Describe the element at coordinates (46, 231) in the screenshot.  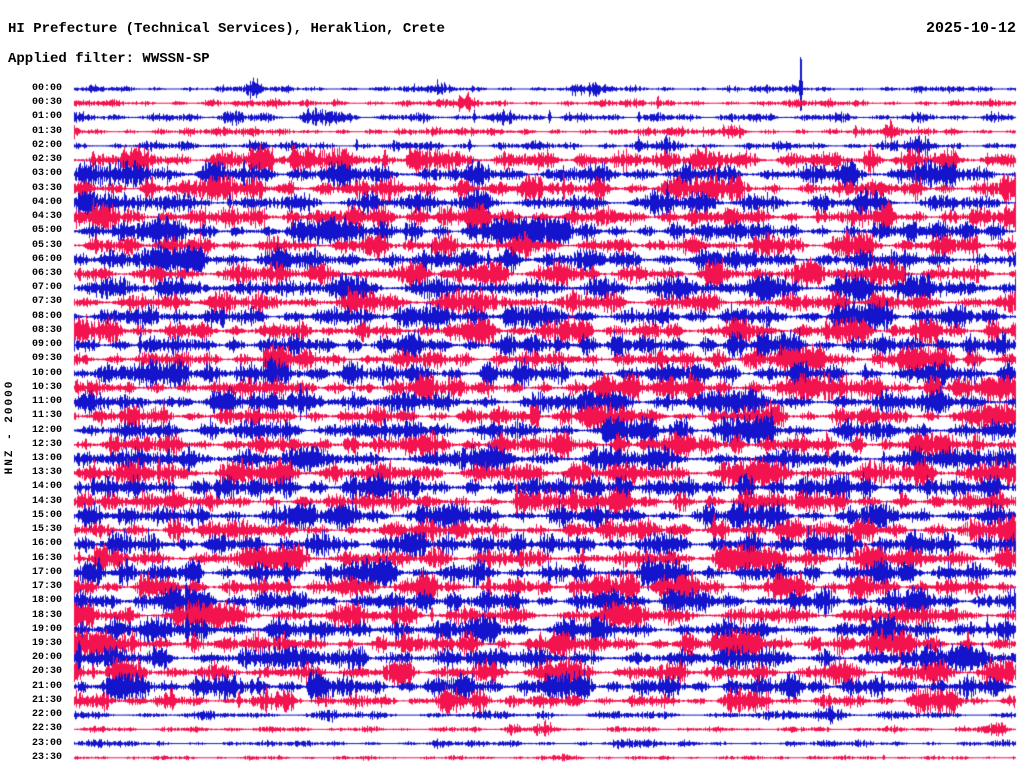
I see `time-label: 05:00` at that location.